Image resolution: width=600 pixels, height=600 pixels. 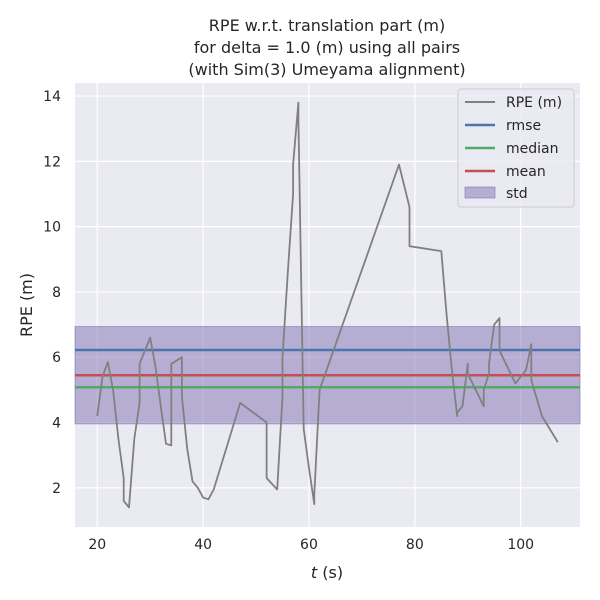 I want to click on chart-title-line-2: for delta = 1.0 (m) using all pairs, so click(x=327, y=47).